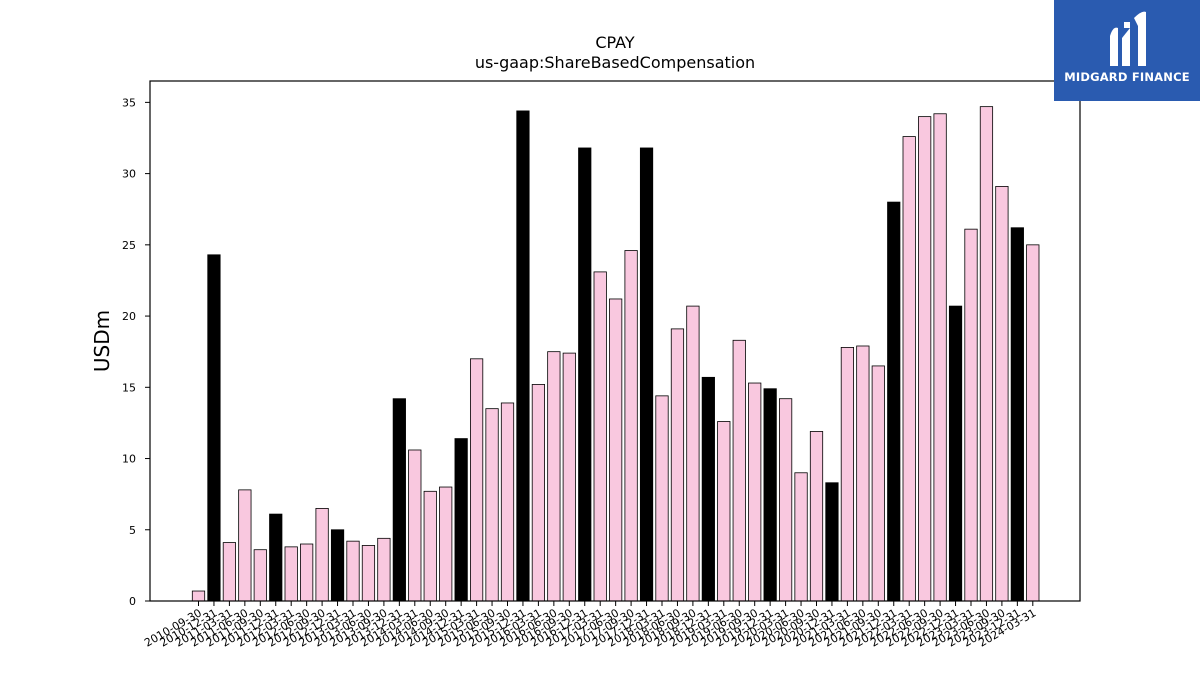 Image resolution: width=1200 pixels, height=675 pixels. Describe the element at coordinates (132, 601) in the screenshot. I see `y-tick-label: 0` at that location.